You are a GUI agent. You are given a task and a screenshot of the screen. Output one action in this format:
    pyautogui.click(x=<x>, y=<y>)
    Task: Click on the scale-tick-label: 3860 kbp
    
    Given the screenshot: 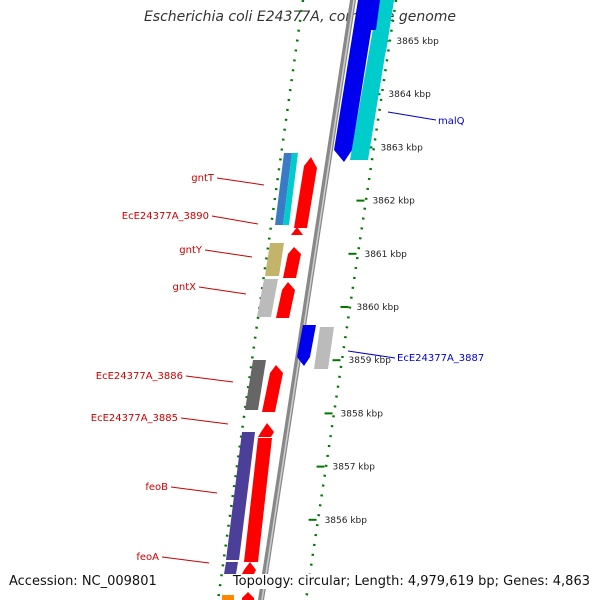 What is the action you would take?
    pyautogui.click(x=378, y=308)
    